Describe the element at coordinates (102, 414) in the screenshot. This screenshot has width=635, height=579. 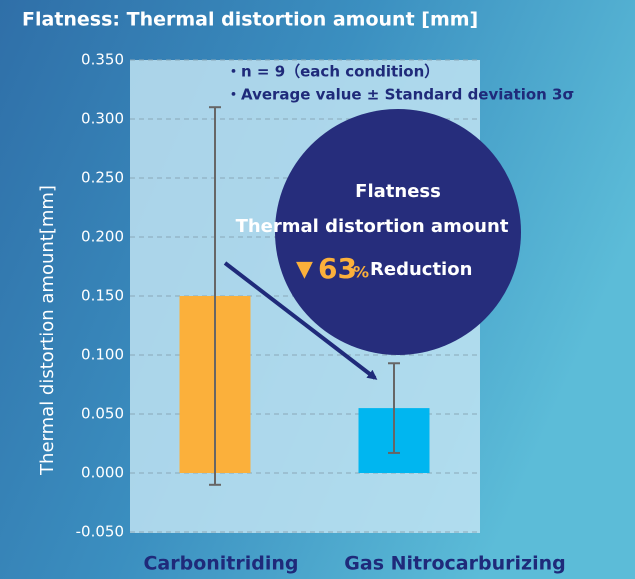
I see `y-tick-label: 0.050` at that location.